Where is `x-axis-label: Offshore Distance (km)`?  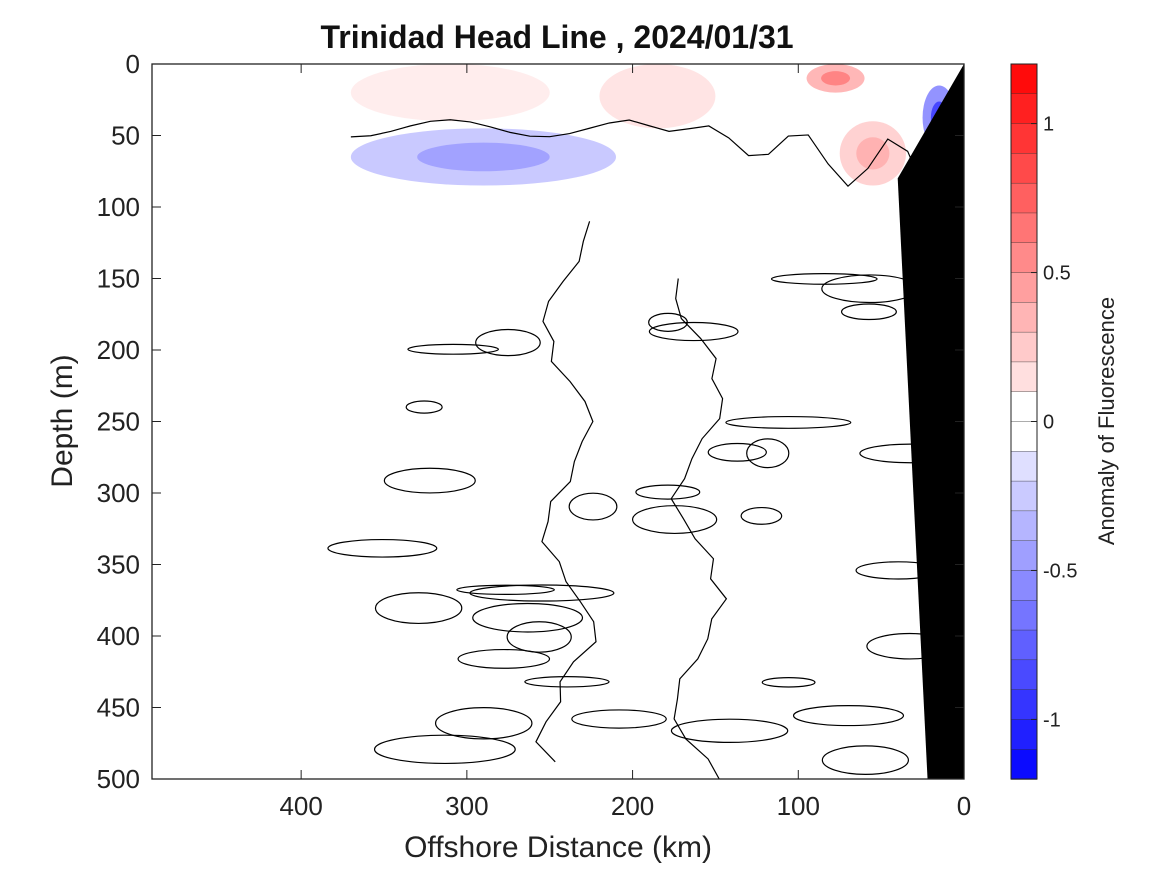 x-axis-label: Offshore Distance (km) is located at coordinates (558, 847).